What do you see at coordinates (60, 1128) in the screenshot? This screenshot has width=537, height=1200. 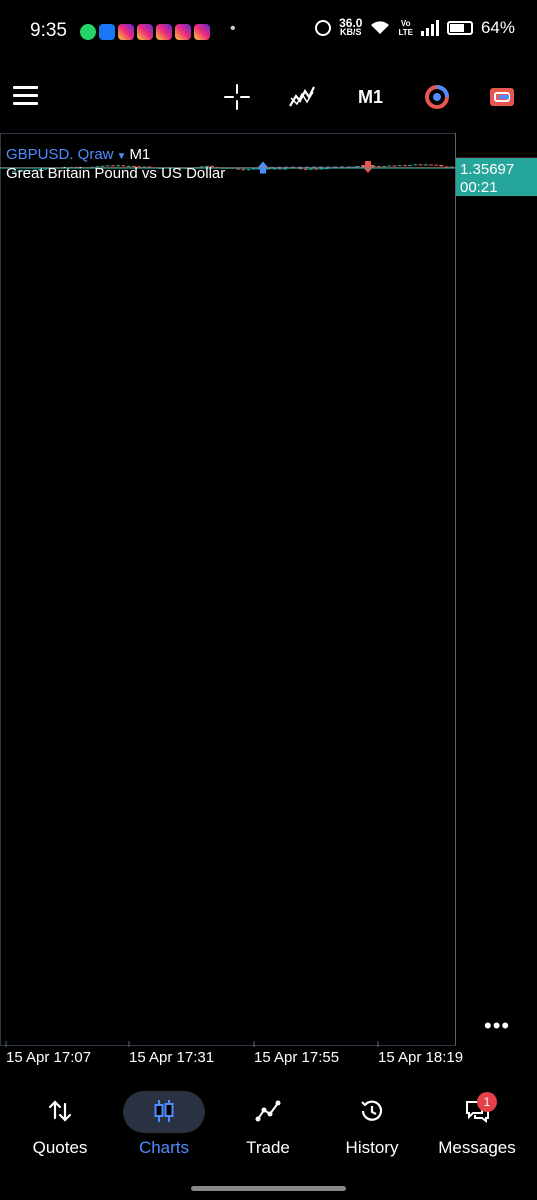 I see `nav-quotes: Quotes` at bounding box center [60, 1128].